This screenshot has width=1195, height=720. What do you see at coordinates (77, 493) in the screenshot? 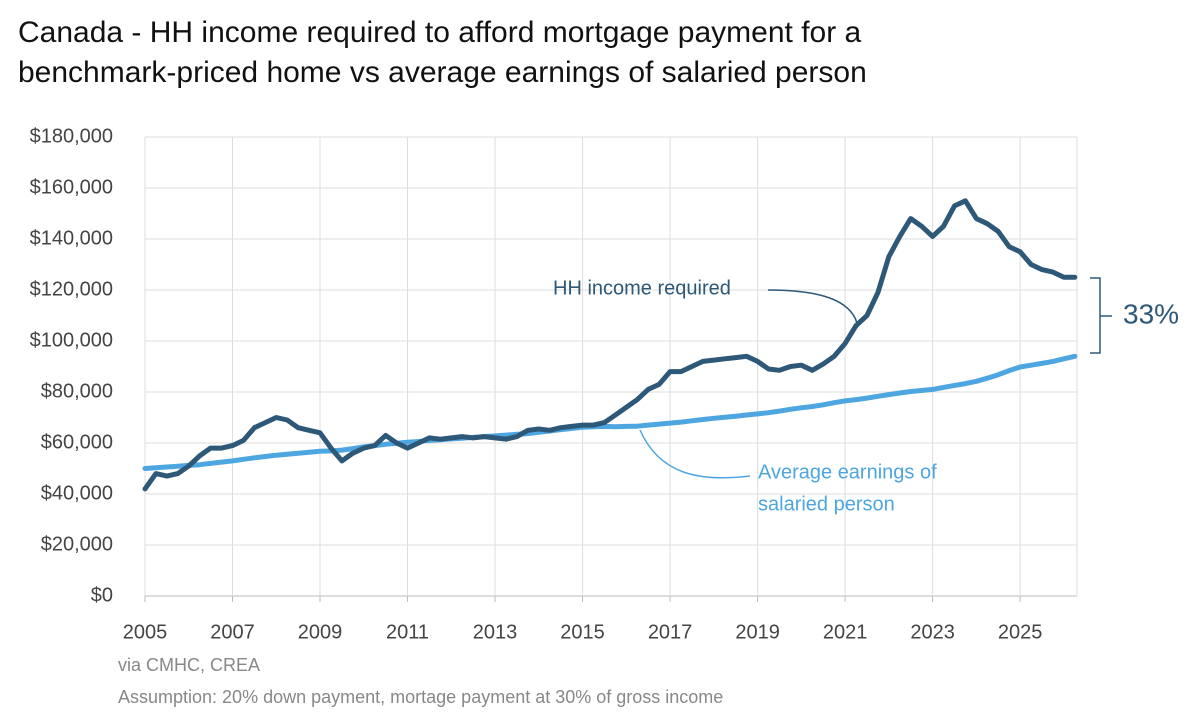
I see `y-tick-label: $40,000` at bounding box center [77, 493].